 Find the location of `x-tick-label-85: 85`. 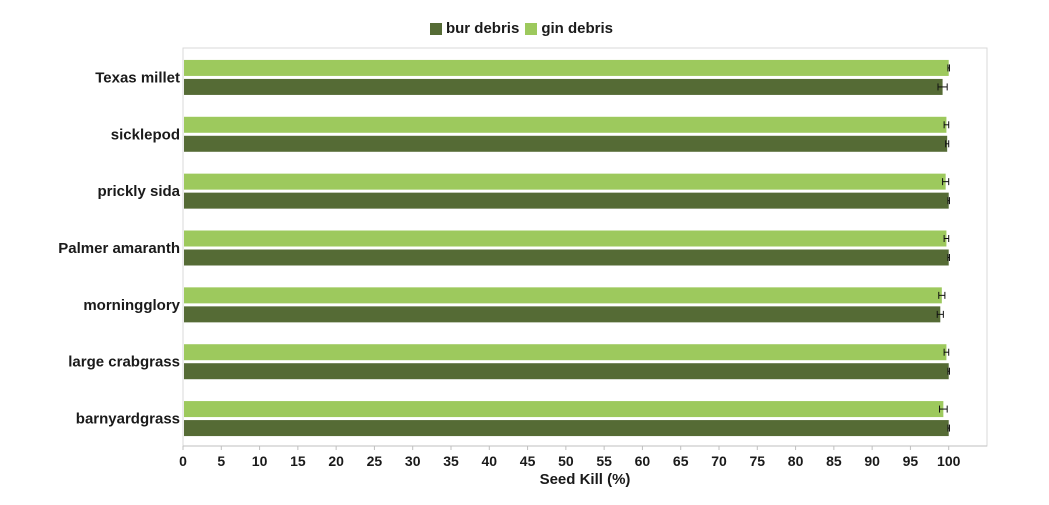

x-tick-label-85: 85 is located at coordinates (834, 461).